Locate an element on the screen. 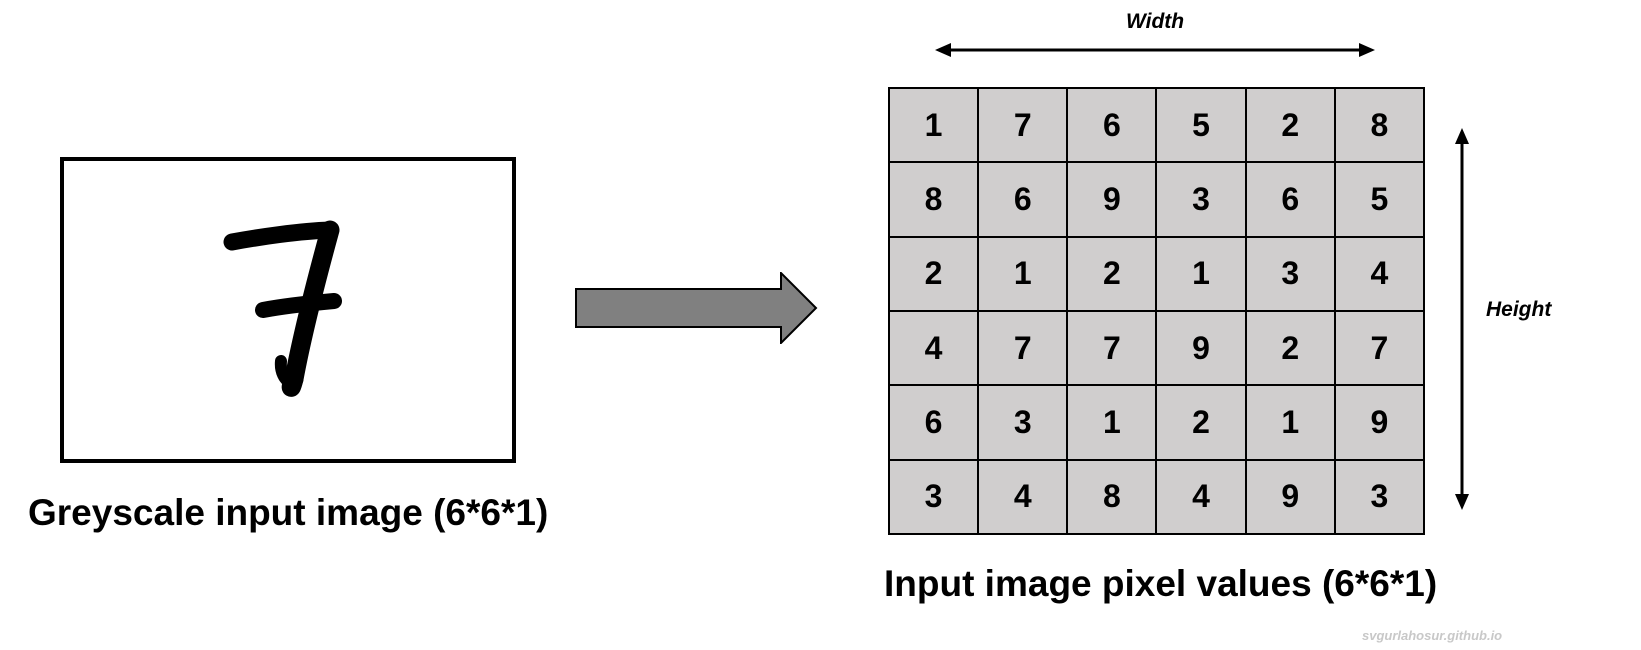 This screenshot has width=1641, height=650. watermark: svgurlahosur.github.io is located at coordinates (1432, 635).